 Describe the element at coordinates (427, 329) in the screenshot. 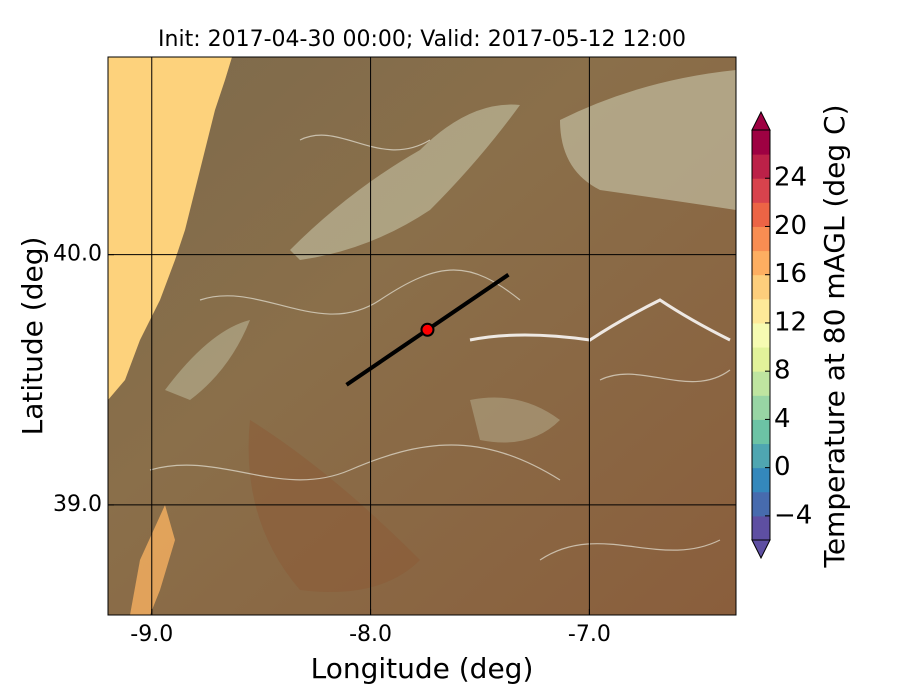

I see `location-point` at that location.